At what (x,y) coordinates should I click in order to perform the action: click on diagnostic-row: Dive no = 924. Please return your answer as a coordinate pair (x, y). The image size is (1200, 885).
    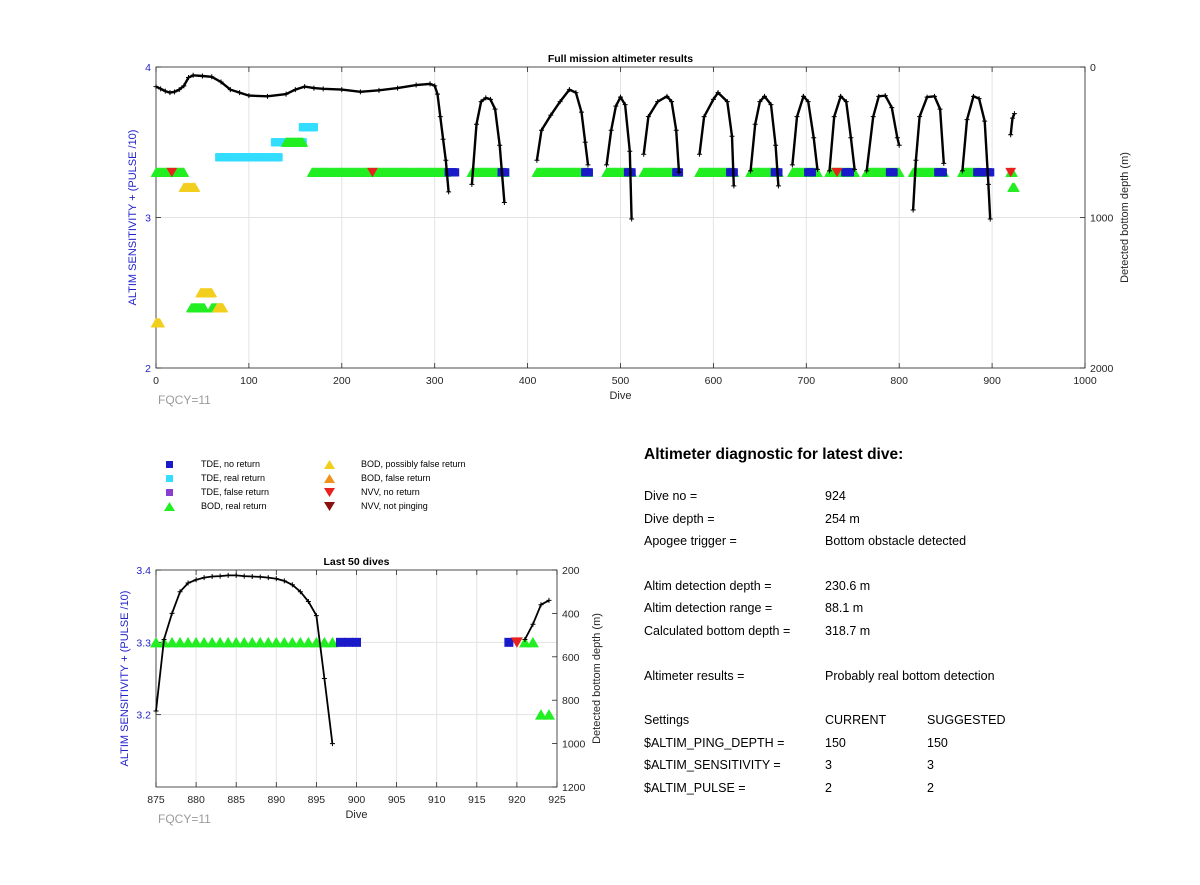
    Looking at the image, I should click on (914, 500).